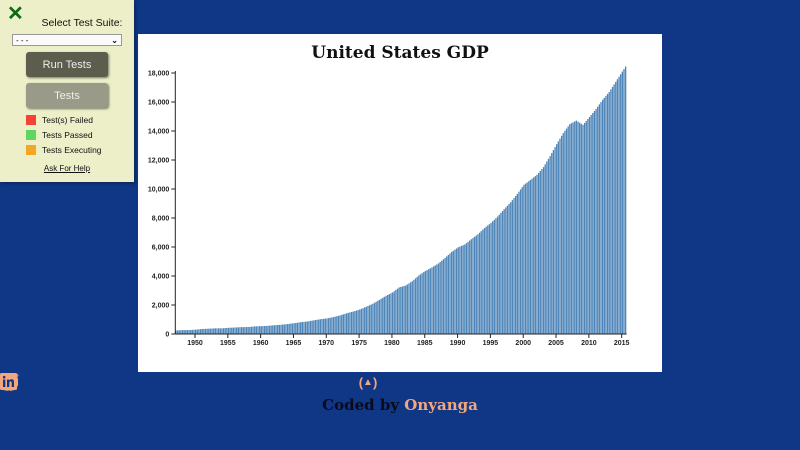  I want to click on twitter-icon, so click(238, 382).